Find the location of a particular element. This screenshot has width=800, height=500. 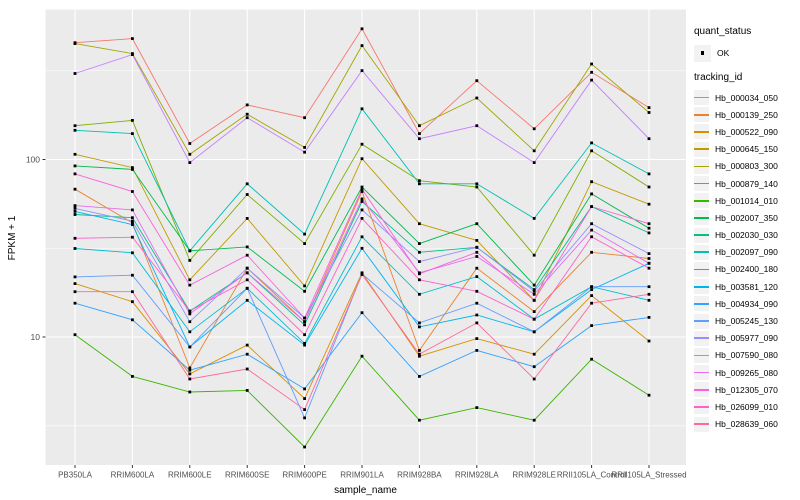

legend-entry-label: Hb_000034_050 is located at coordinates (746, 97).